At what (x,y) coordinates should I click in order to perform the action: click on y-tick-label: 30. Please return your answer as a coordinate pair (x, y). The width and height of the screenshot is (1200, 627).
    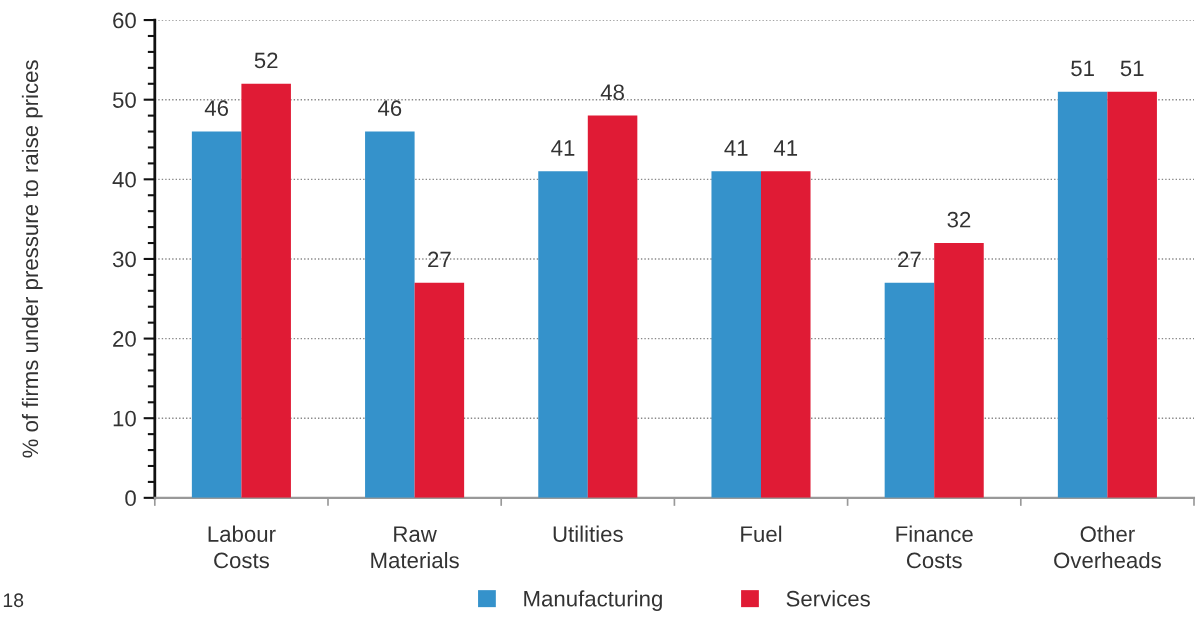
    Looking at the image, I should click on (124, 259).